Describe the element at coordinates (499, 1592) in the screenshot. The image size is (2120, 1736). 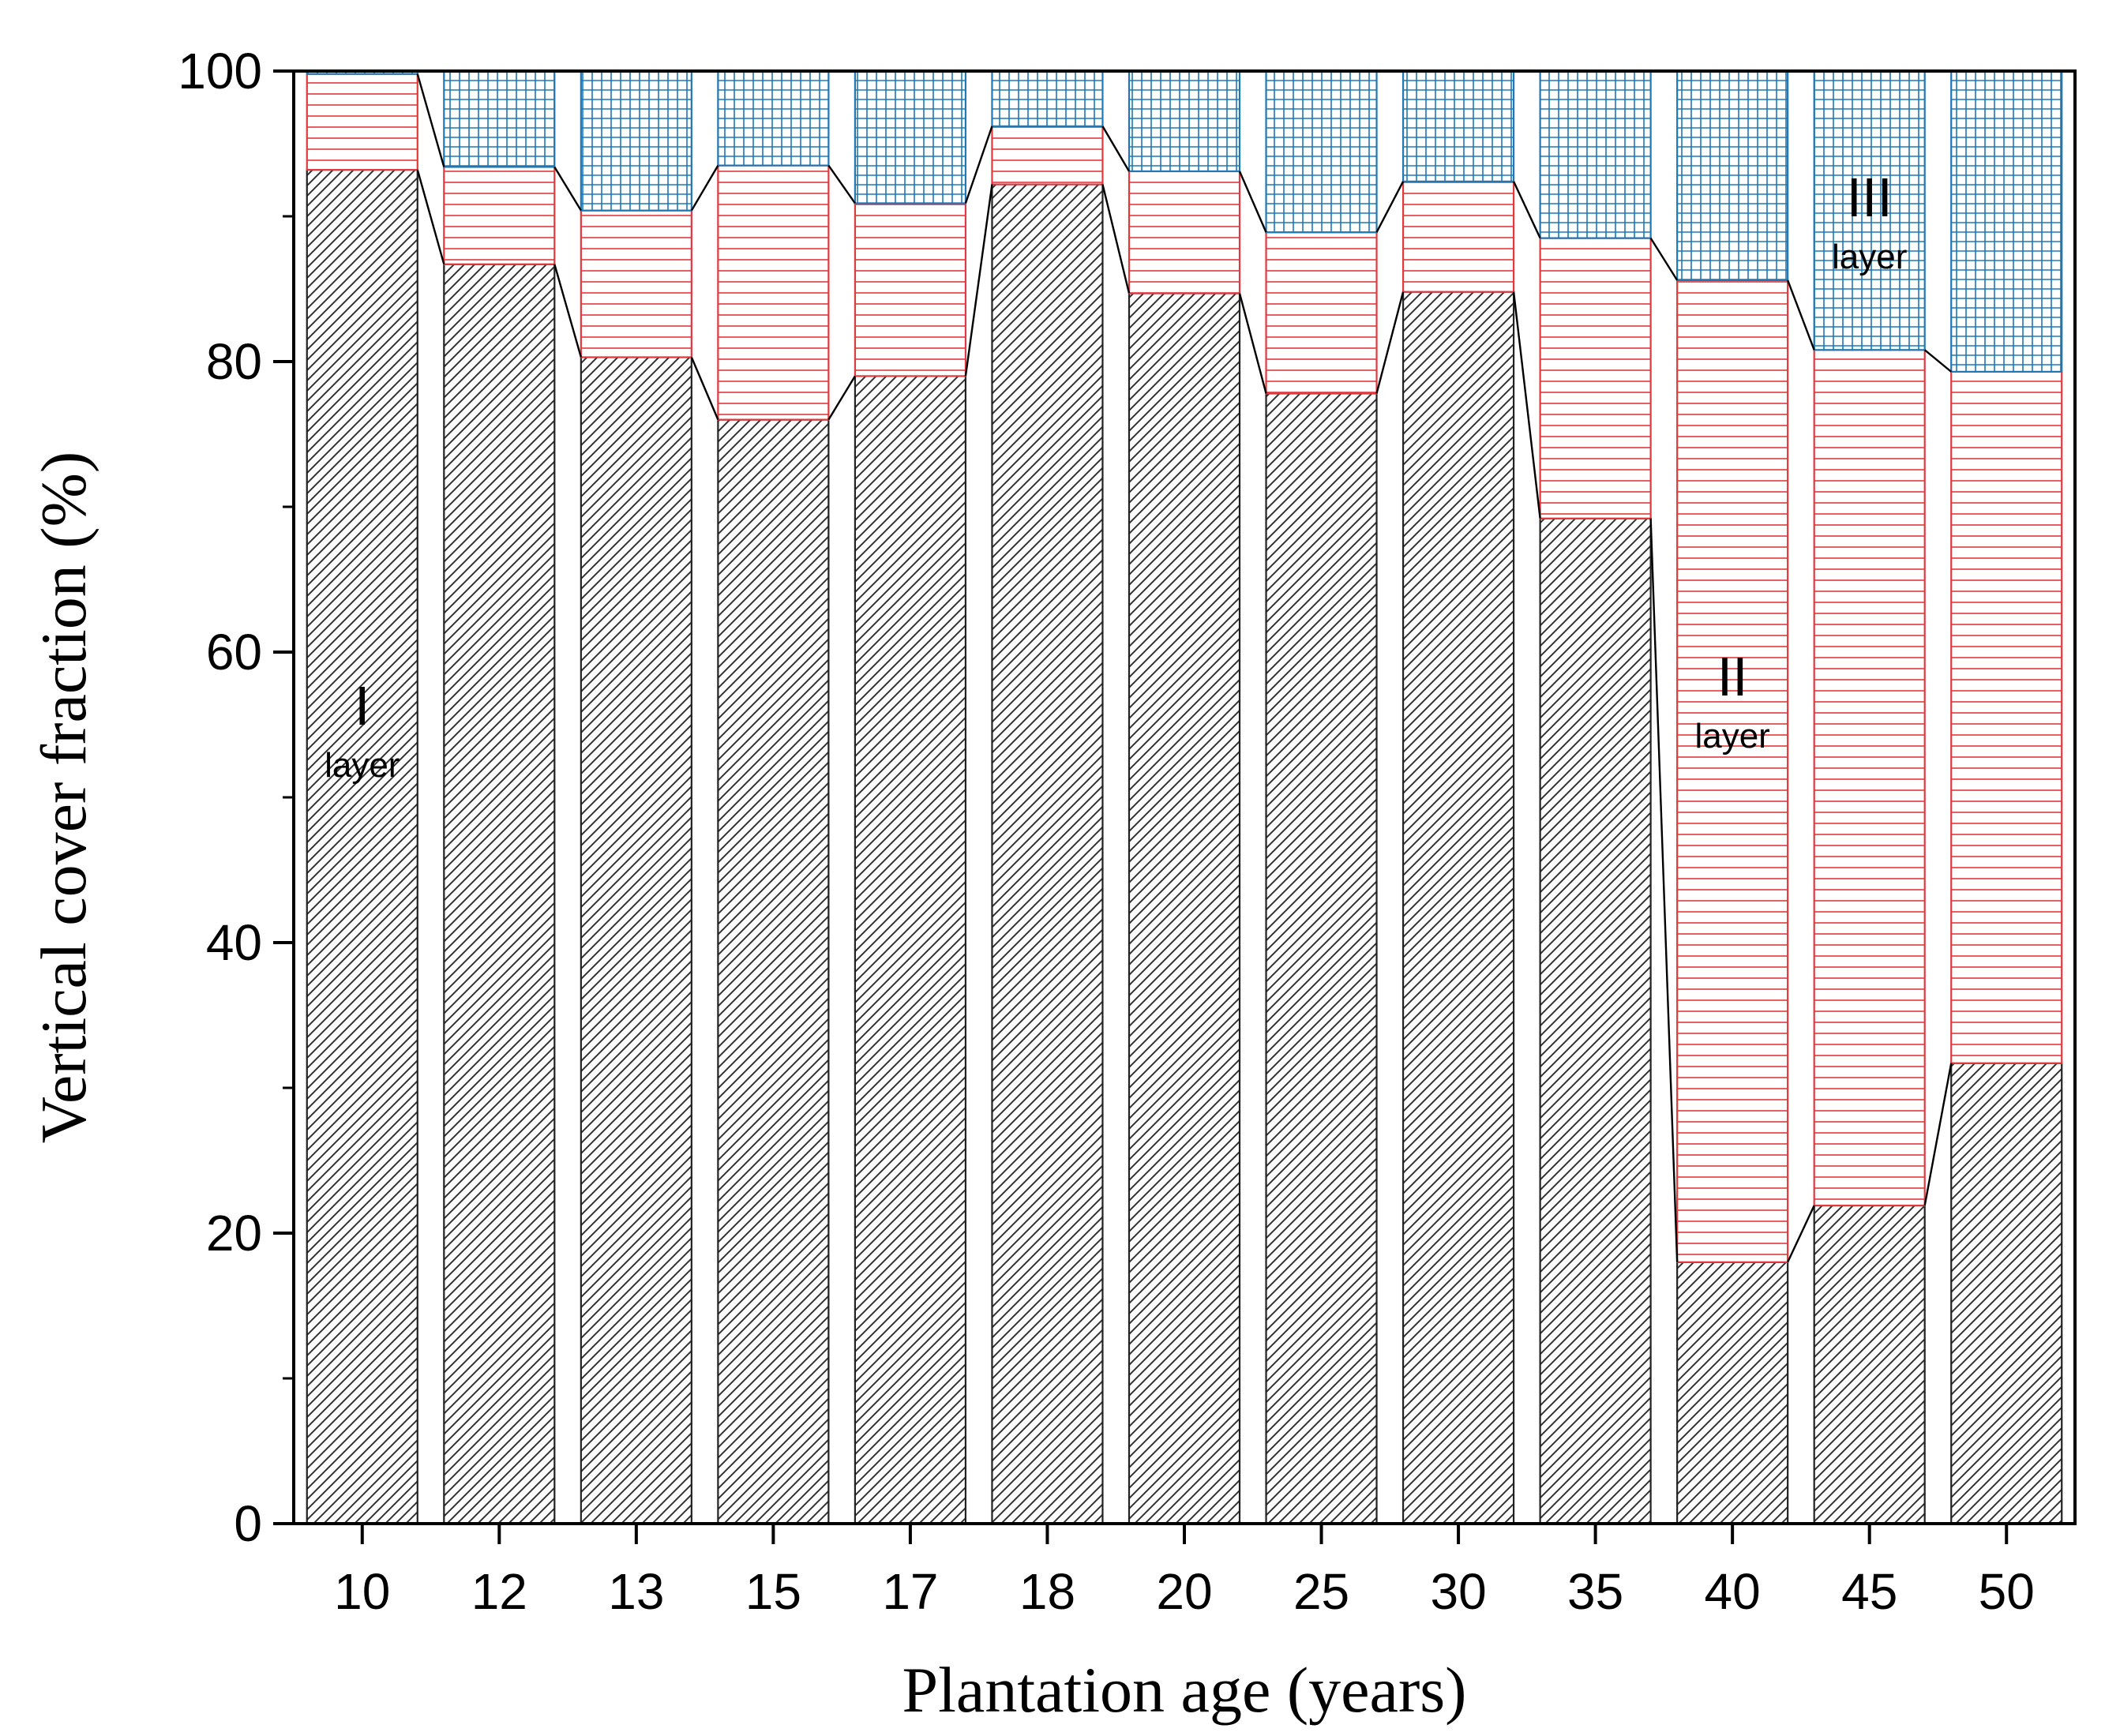
I see `x-tick-label: 12` at that location.